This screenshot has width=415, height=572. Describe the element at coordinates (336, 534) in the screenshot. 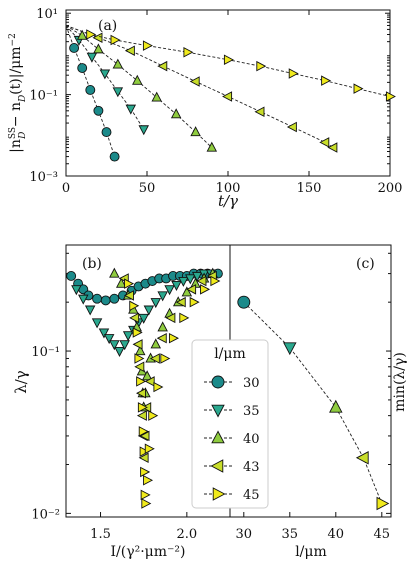

I see `tick-label: 40` at that location.